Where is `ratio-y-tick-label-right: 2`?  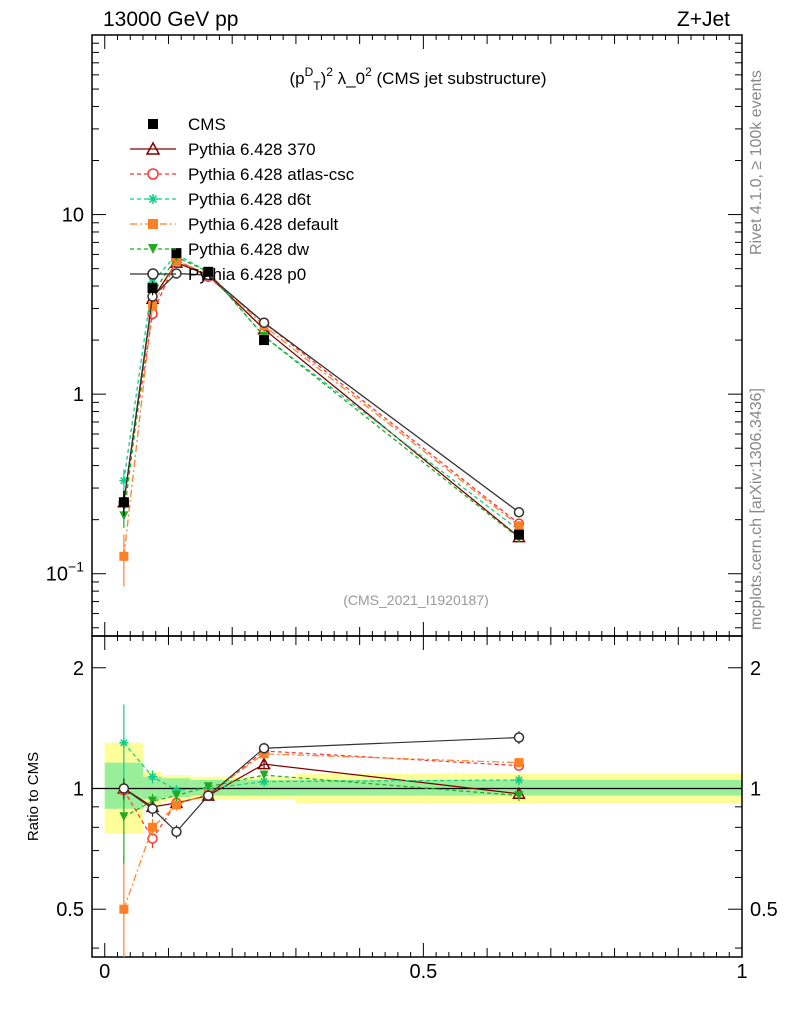
ratio-y-tick-label-right: 2 is located at coordinates (755, 669).